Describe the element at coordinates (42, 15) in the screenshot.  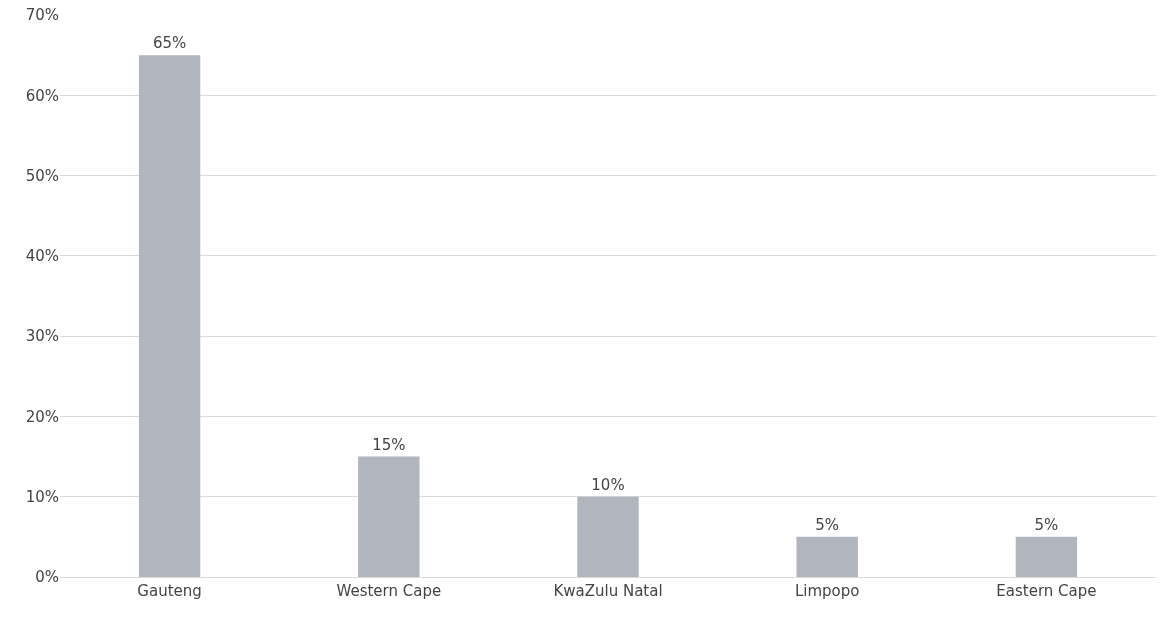
I see `y-tick-label: 70%` at that location.